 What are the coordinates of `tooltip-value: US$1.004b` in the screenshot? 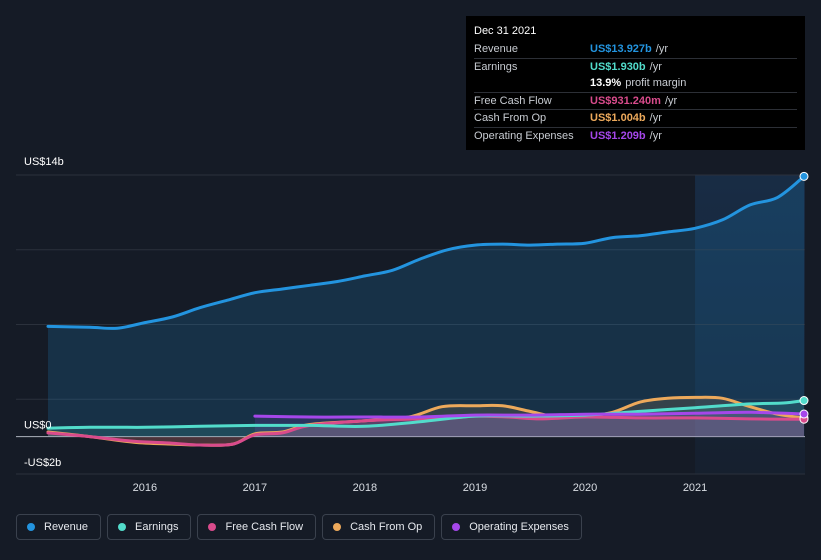 It's located at (618, 118).